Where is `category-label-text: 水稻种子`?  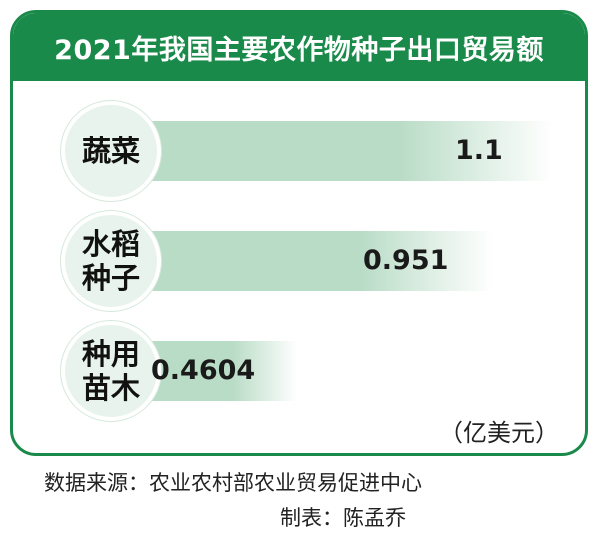 category-label-text: 水稻种子 is located at coordinates (110, 261).